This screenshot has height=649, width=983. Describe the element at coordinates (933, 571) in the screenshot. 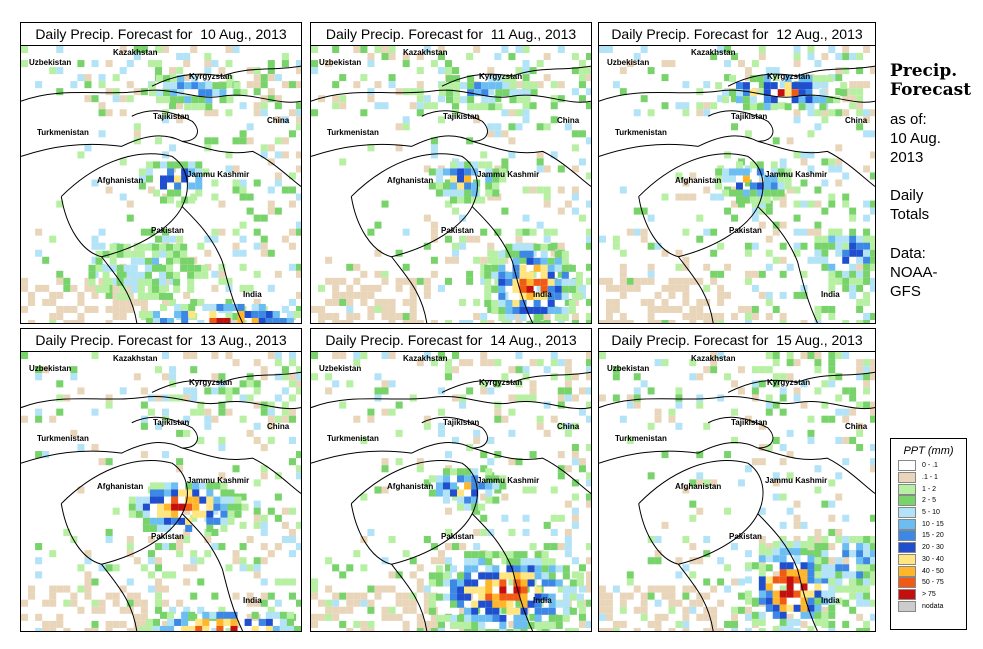

I see `legend-label: 40 - 50` at that location.